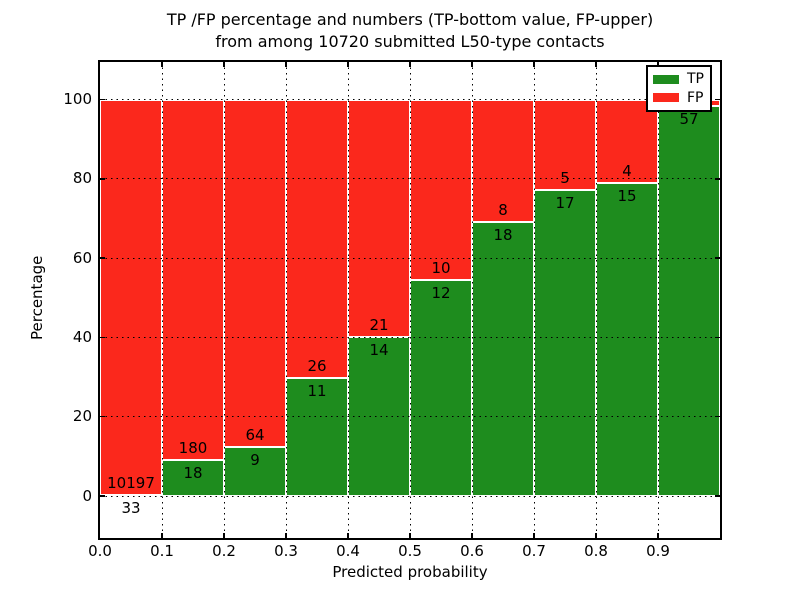 This screenshot has height=600, width=800. Describe the element at coordinates (286, 551) in the screenshot. I see `x-tick-label: 0.3` at that location.